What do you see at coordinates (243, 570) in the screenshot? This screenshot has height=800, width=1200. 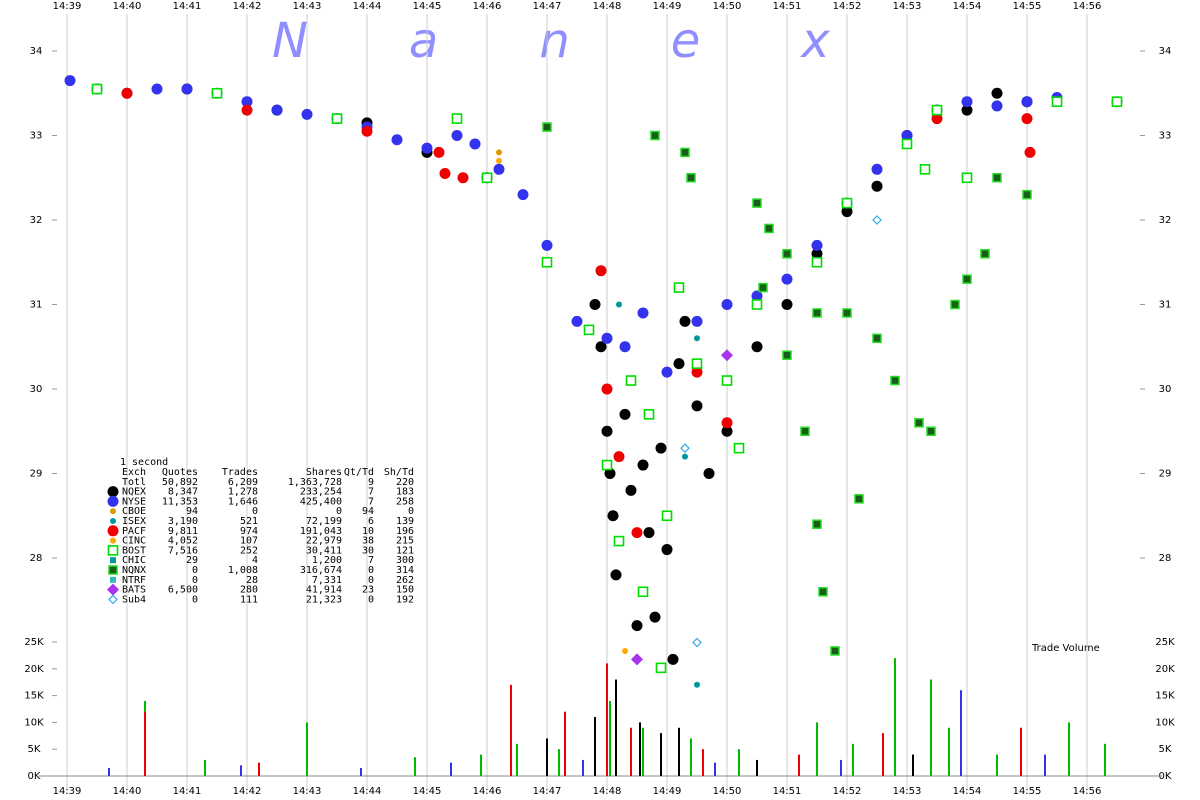 I see `legend-cell: 1,008` at bounding box center [243, 570].